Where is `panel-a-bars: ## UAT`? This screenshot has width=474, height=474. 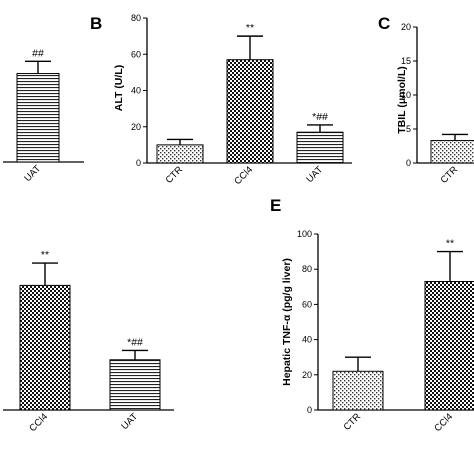 panel-a-bars: ## UAT is located at coordinates (38, 115).